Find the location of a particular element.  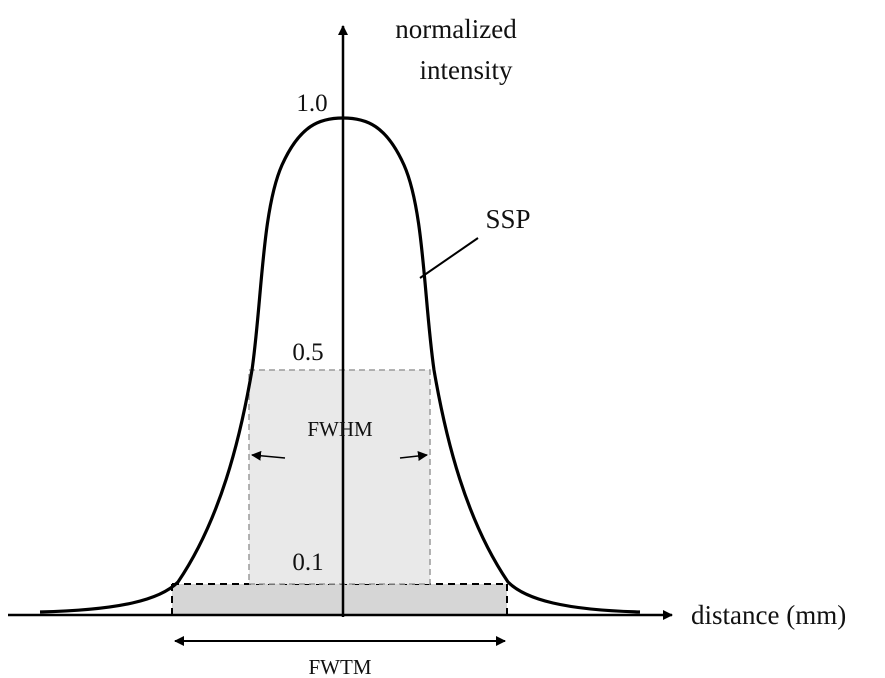

fwhm-band is located at coordinates (339, 477).